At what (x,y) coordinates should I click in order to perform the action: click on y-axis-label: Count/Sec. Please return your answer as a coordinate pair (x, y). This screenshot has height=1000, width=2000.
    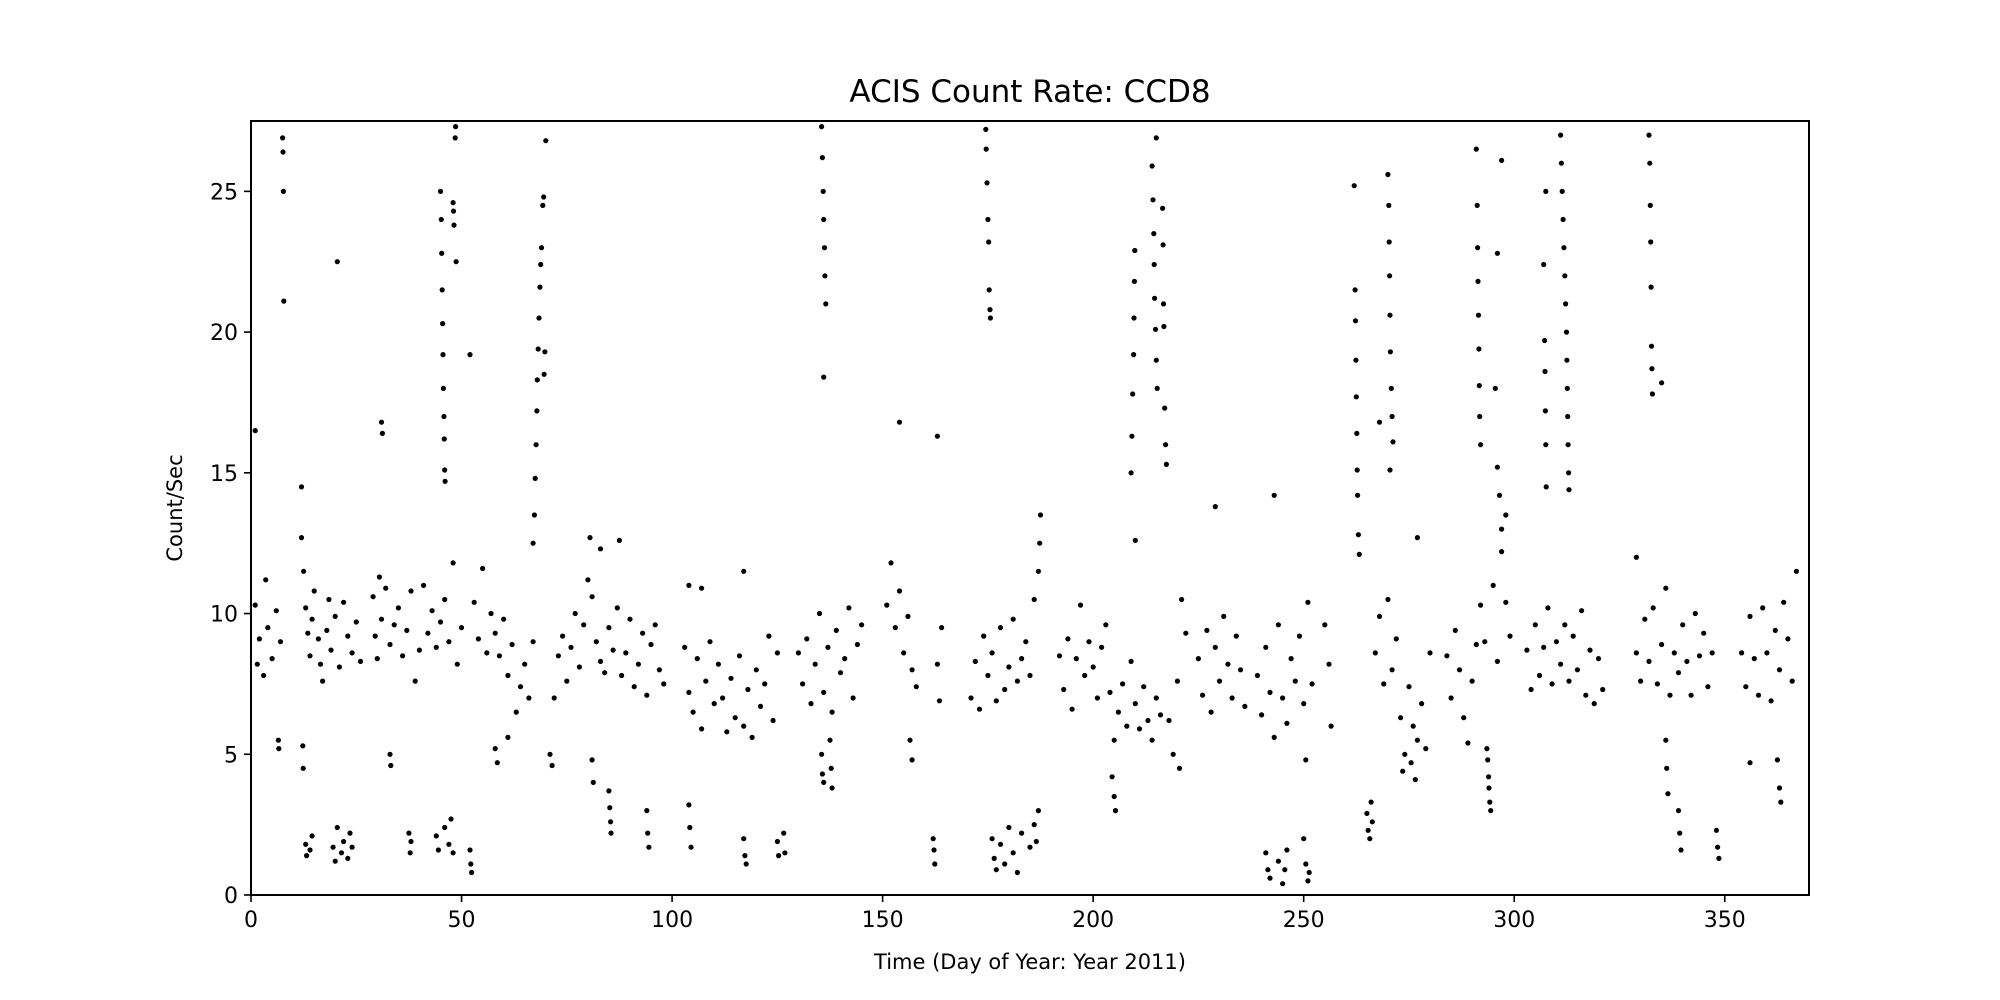
    Looking at the image, I should click on (175, 507).